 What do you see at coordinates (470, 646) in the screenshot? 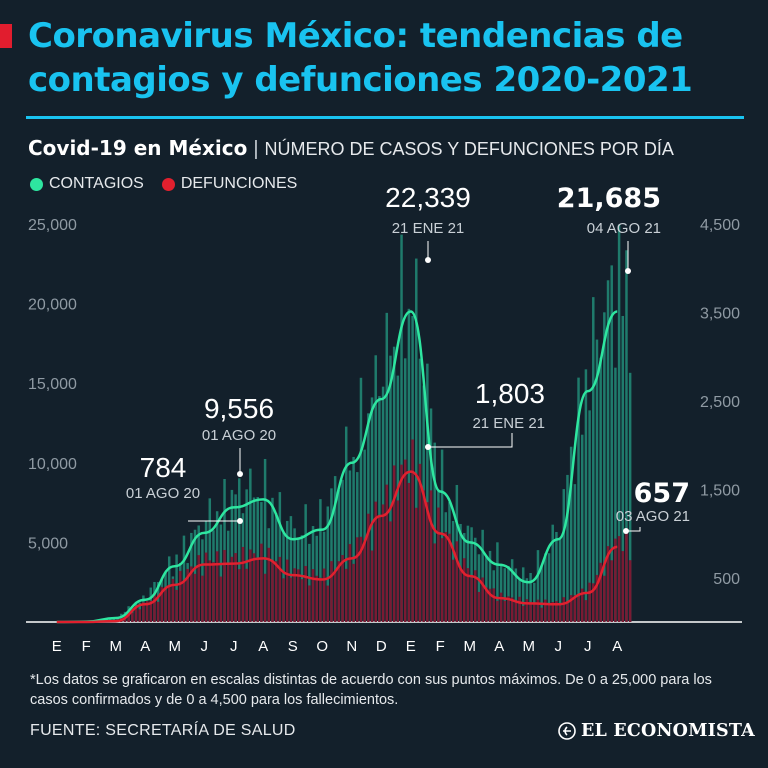
I see `month-tick-label: M` at bounding box center [470, 646].